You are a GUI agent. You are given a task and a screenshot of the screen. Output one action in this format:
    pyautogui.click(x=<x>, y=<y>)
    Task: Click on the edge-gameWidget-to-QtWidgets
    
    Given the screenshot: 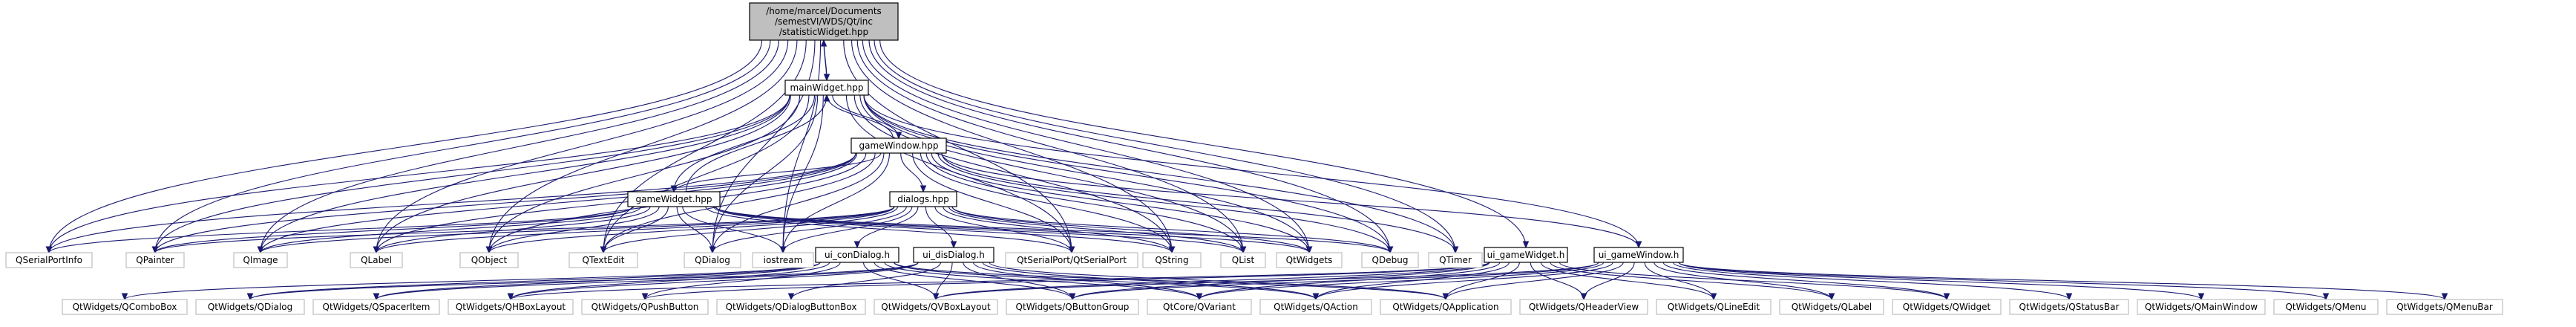 What is the action you would take?
    pyautogui.click(x=1012, y=229)
    